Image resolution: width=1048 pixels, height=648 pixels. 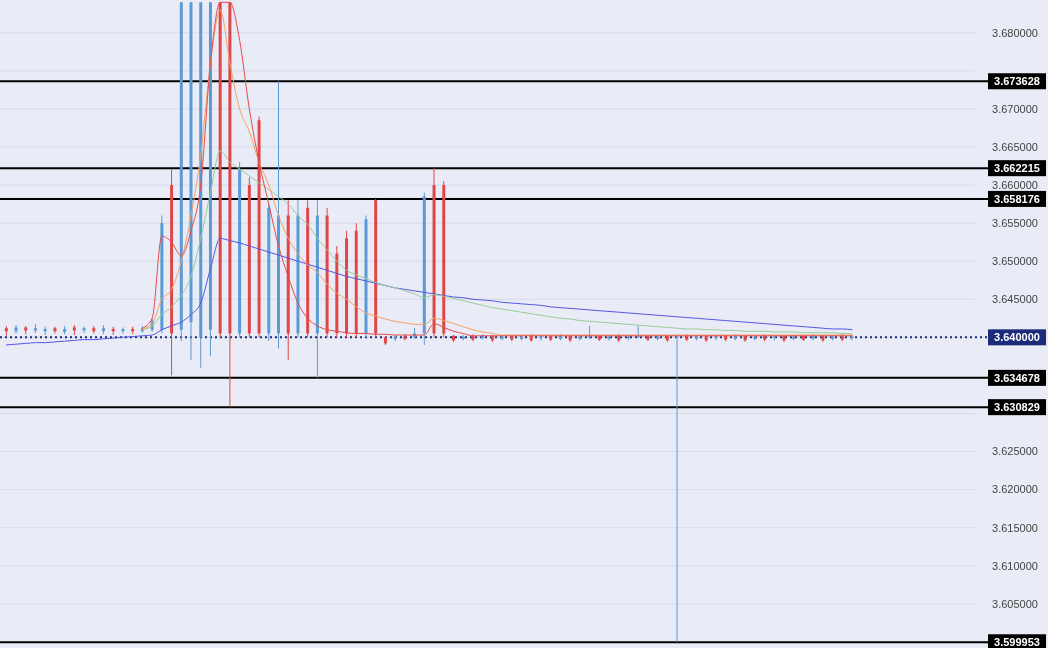 What do you see at coordinates (1017, 337) in the screenshot?
I see `ref-line-label: 3.640000` at bounding box center [1017, 337].